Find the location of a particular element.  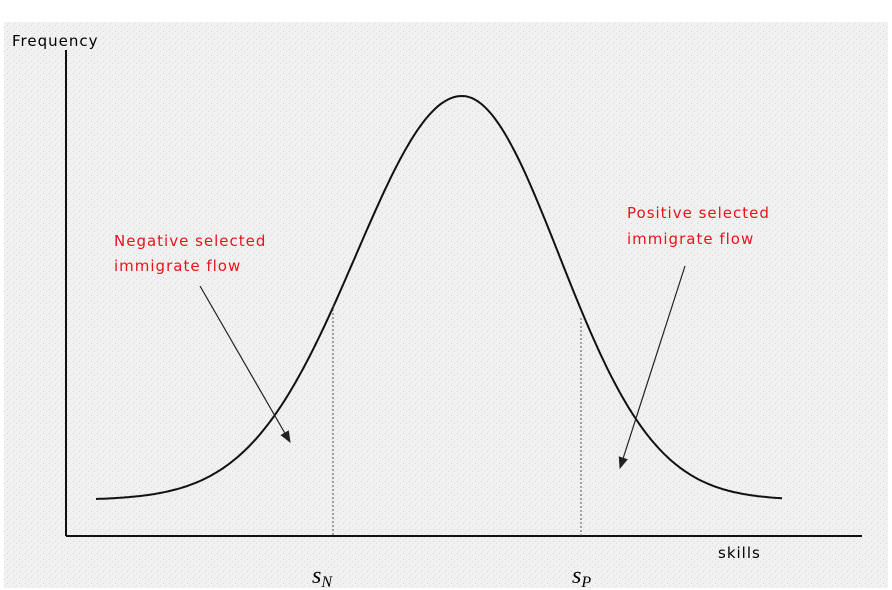

annotation: Positive selected is located at coordinates (698, 213).